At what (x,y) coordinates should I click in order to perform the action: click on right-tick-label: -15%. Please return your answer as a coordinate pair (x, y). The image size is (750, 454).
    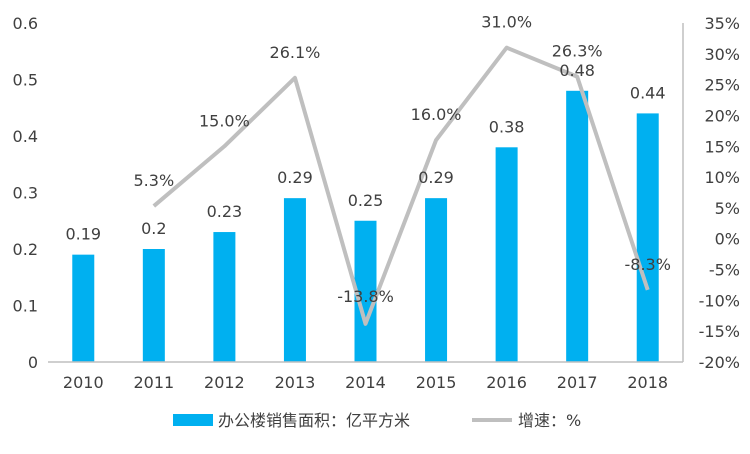
    Looking at the image, I should click on (719, 331).